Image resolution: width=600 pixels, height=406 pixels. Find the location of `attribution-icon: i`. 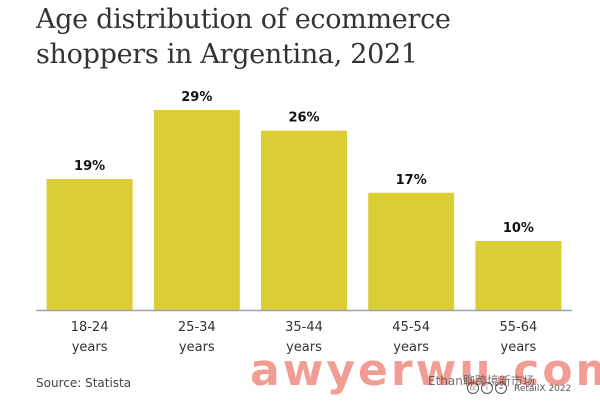

attribution-icon: i is located at coordinates (487, 388).